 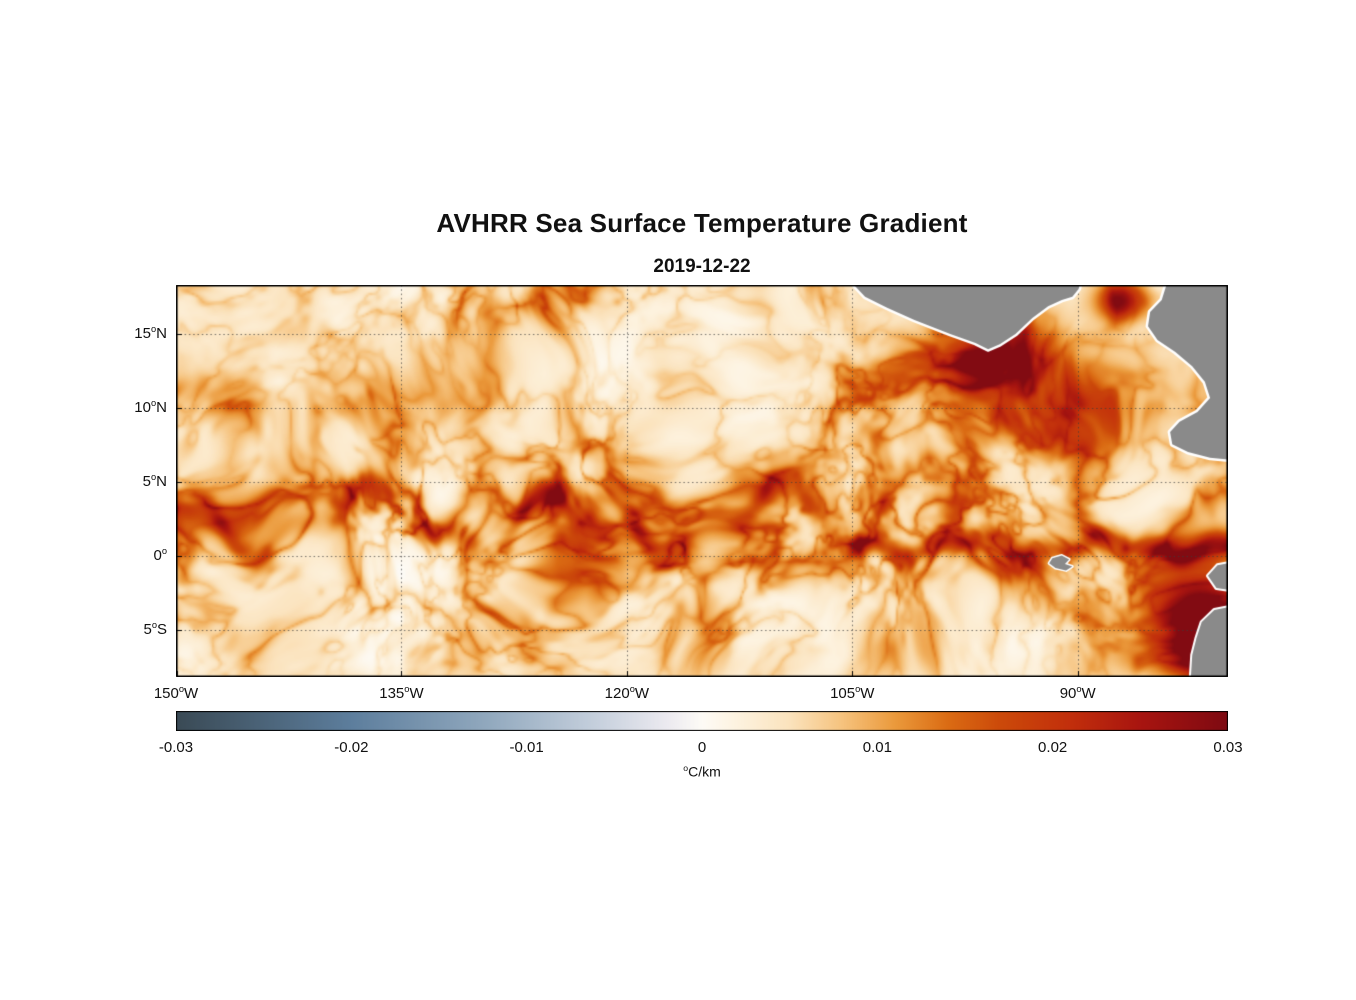 I want to click on colorbar-tick-label: 0.01, so click(x=877, y=747).